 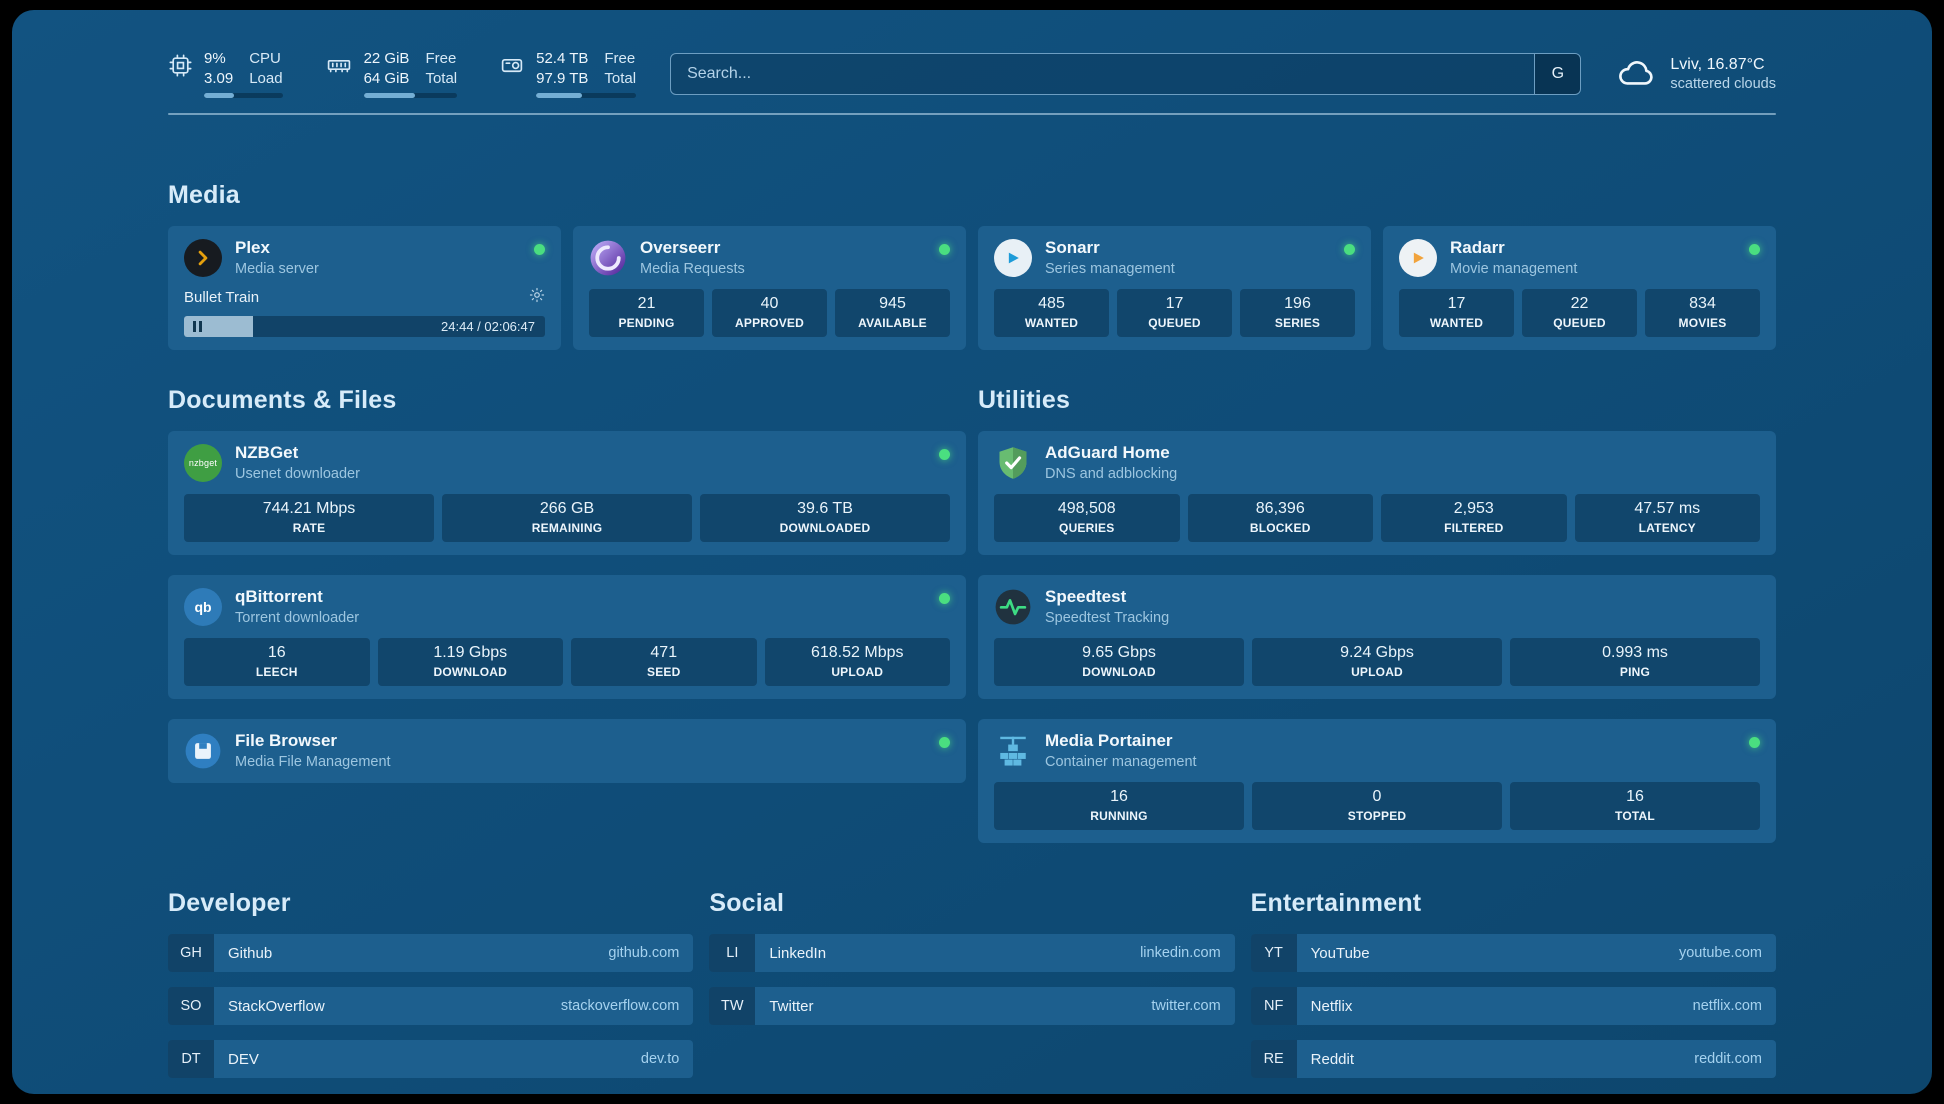 What do you see at coordinates (1377, 662) in the screenshot?
I see `stat-upload: 9.24 Gbps UPLOAD` at bounding box center [1377, 662].